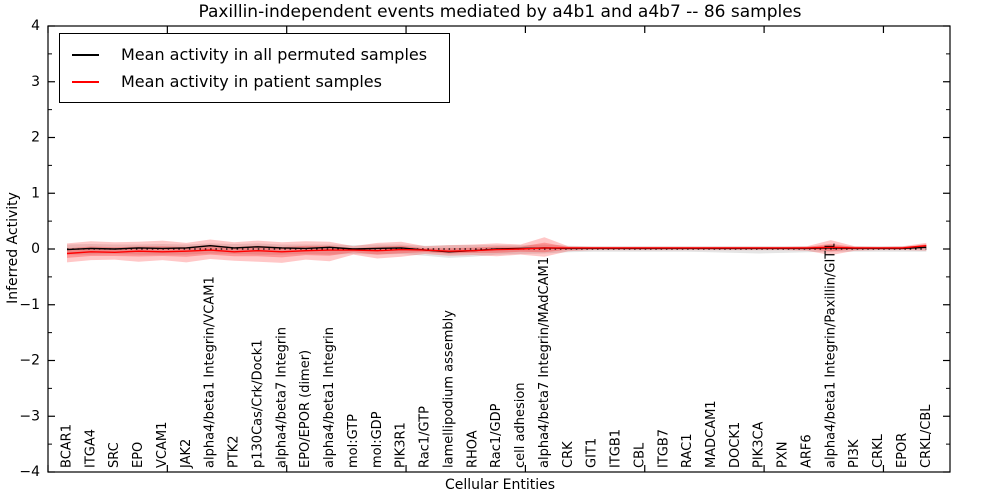  I want to click on legend-label-patient: Mean activity in patient samples, so click(251, 81).